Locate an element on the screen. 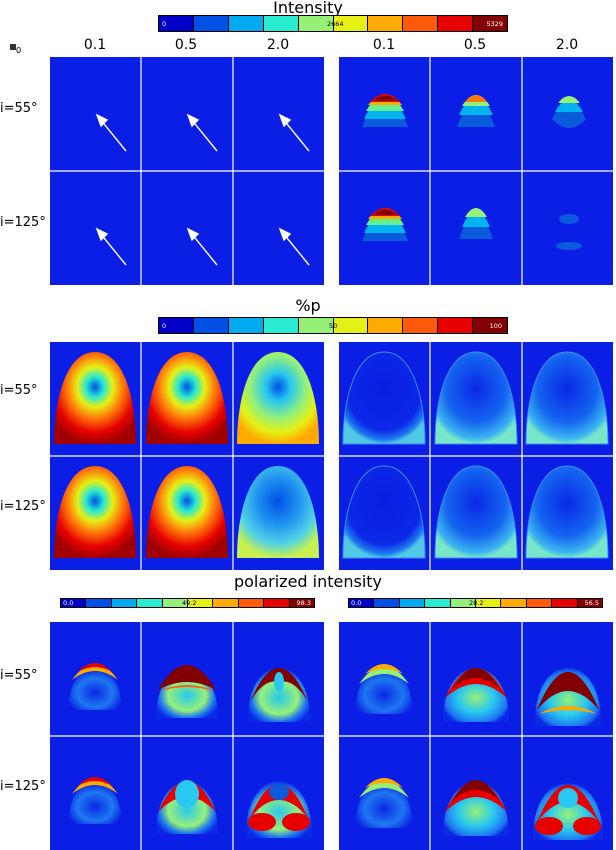  polarized-right-colorbar-max: 56.5 is located at coordinates (591, 603).